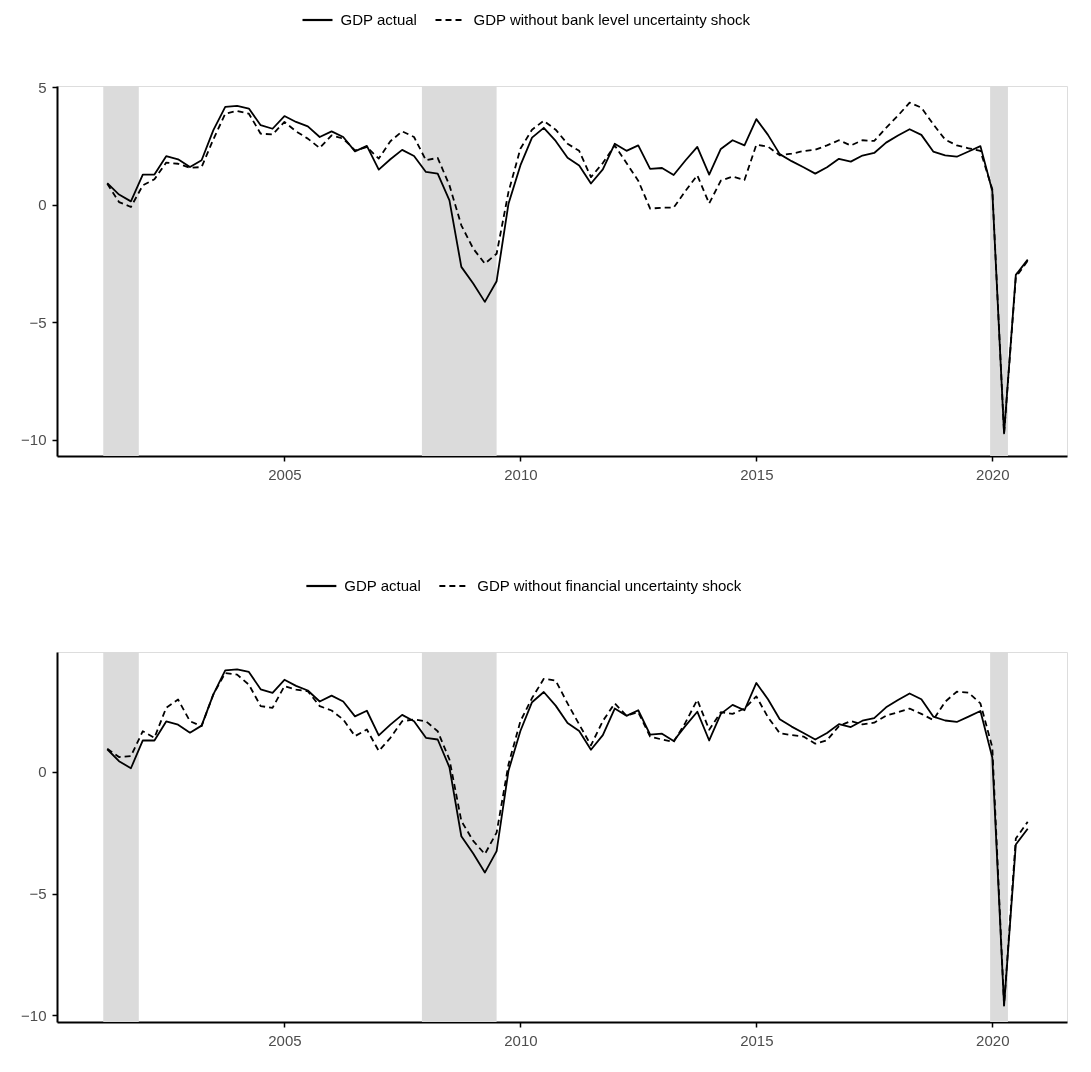  I want to click on legend-label: GDP without bank level uncertainty shock, so click(612, 19).